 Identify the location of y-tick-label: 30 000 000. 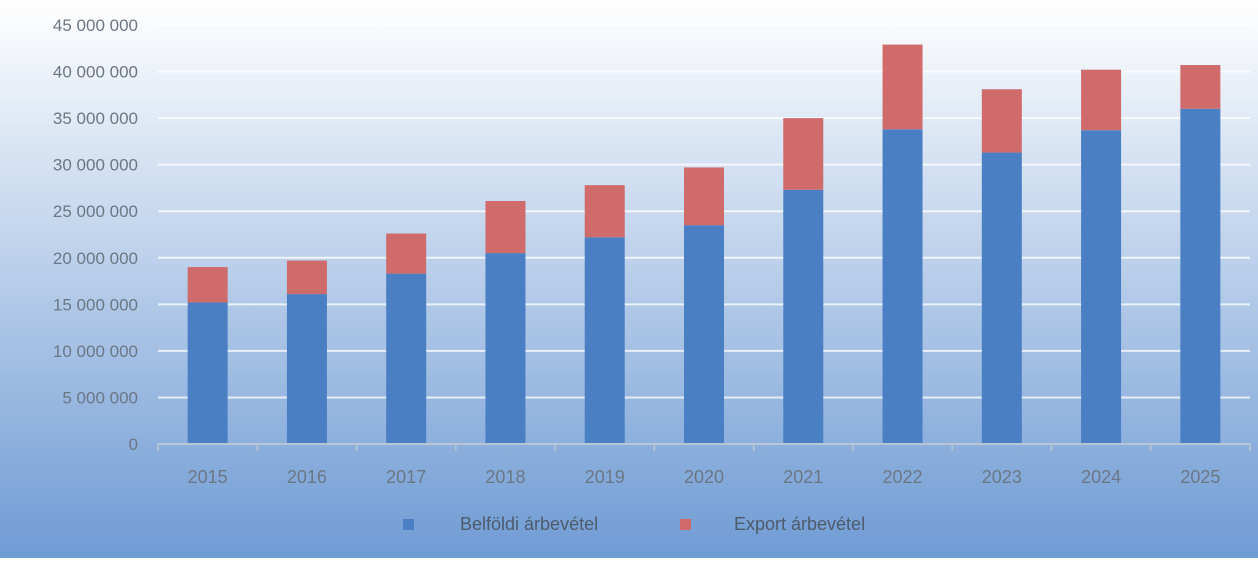
(95, 165).